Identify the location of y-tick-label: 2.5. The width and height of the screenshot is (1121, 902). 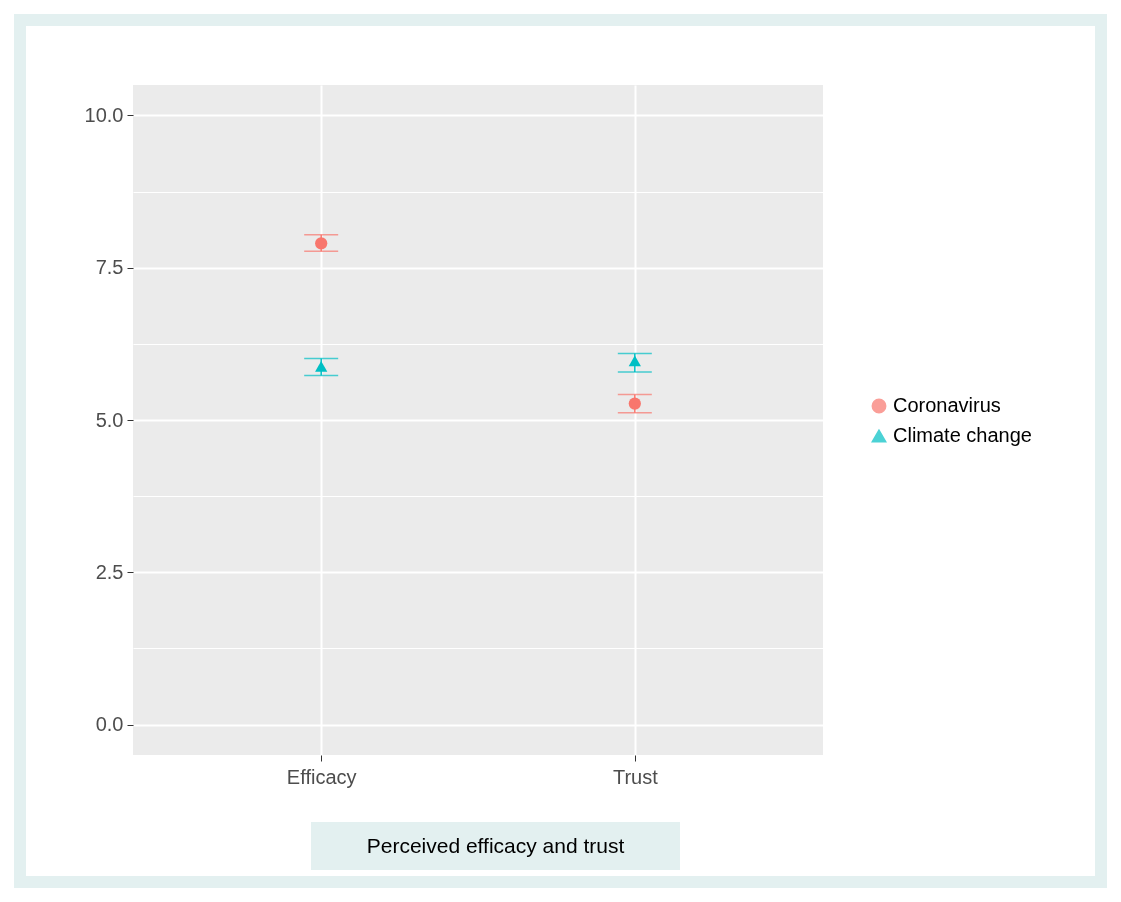
(109, 571).